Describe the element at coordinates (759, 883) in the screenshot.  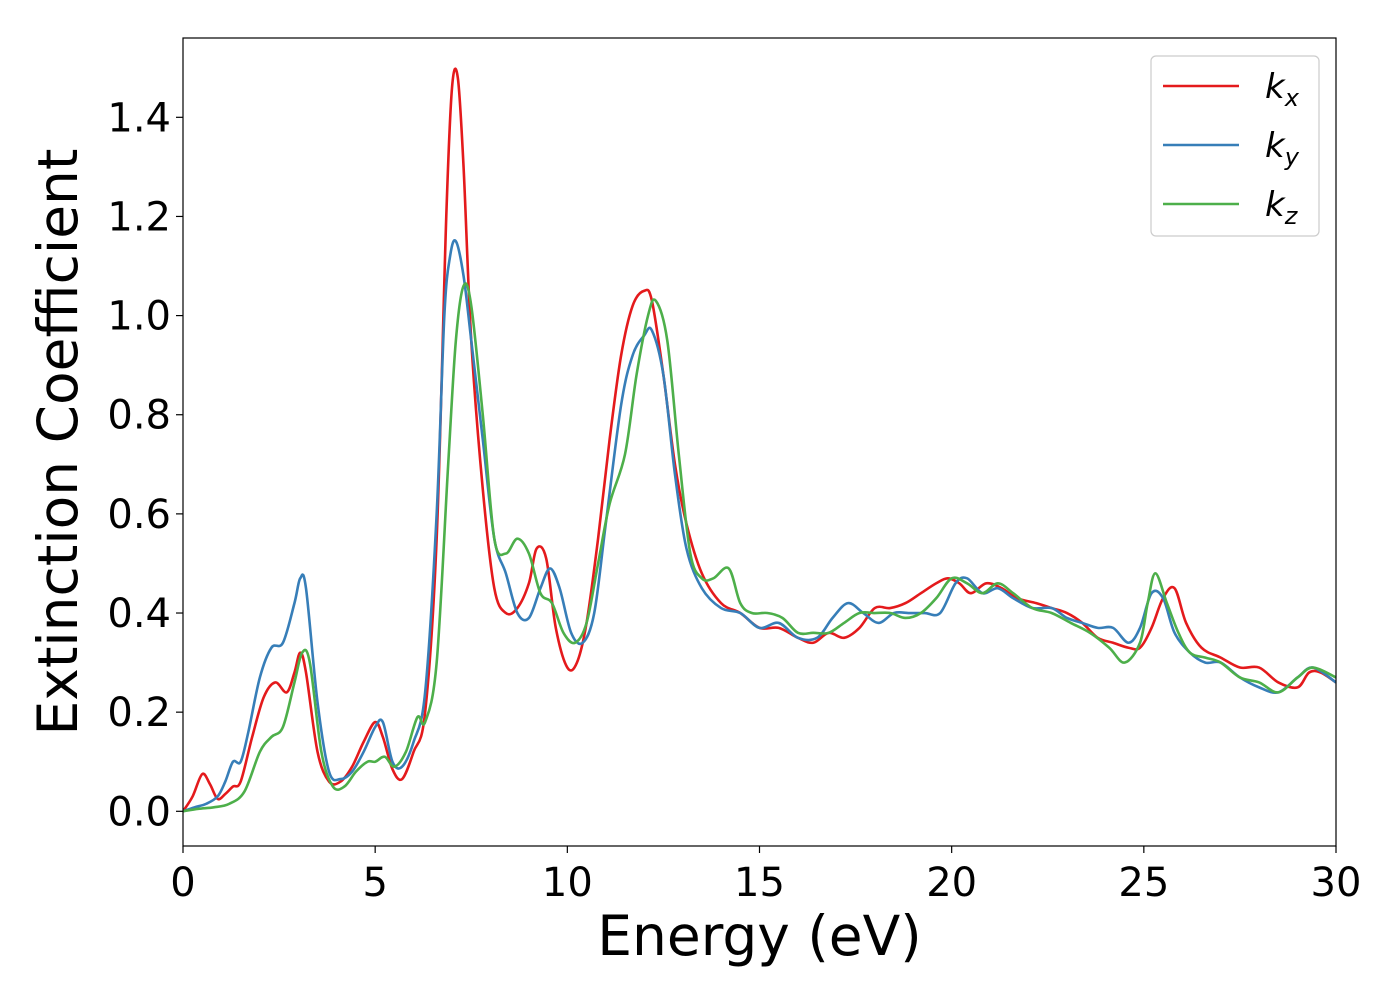
I see `x-tick-label: 15` at that location.